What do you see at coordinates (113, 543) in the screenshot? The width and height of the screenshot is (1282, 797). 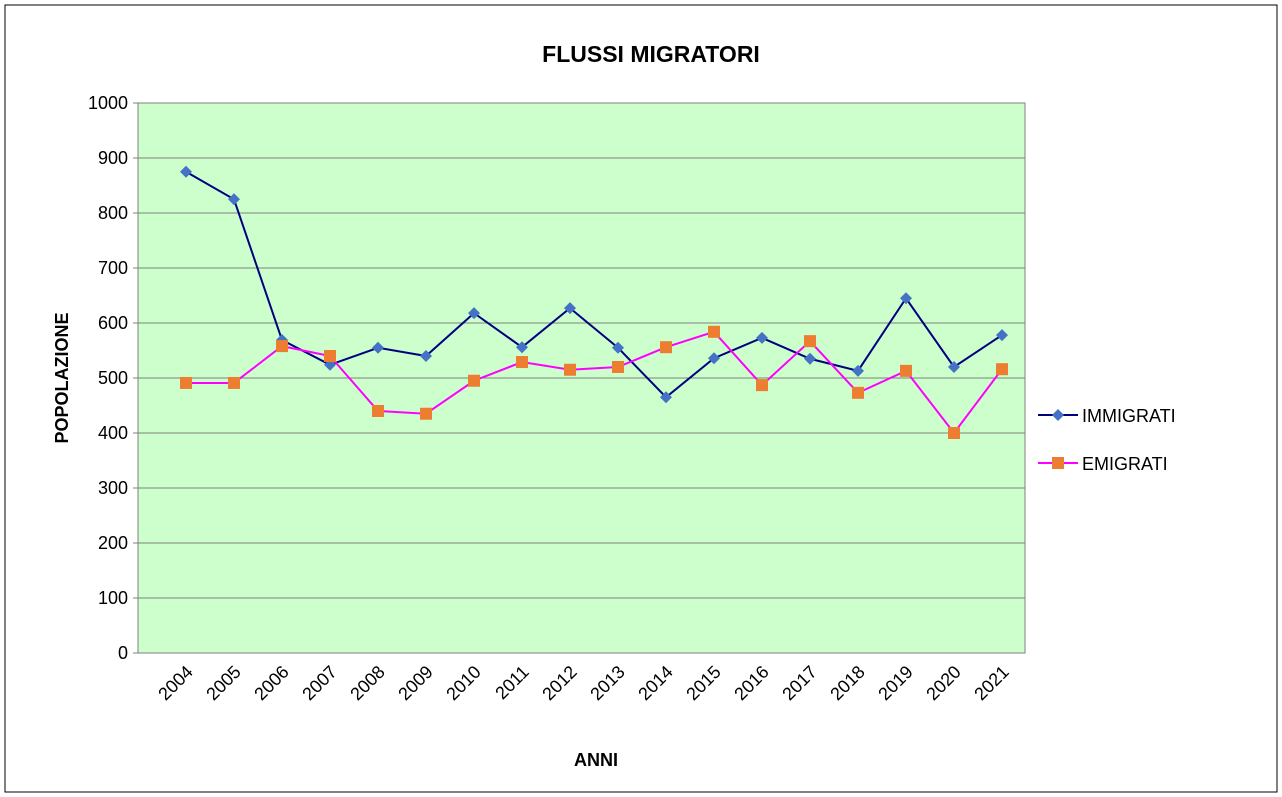 I see `y-tick-label: 200` at bounding box center [113, 543].